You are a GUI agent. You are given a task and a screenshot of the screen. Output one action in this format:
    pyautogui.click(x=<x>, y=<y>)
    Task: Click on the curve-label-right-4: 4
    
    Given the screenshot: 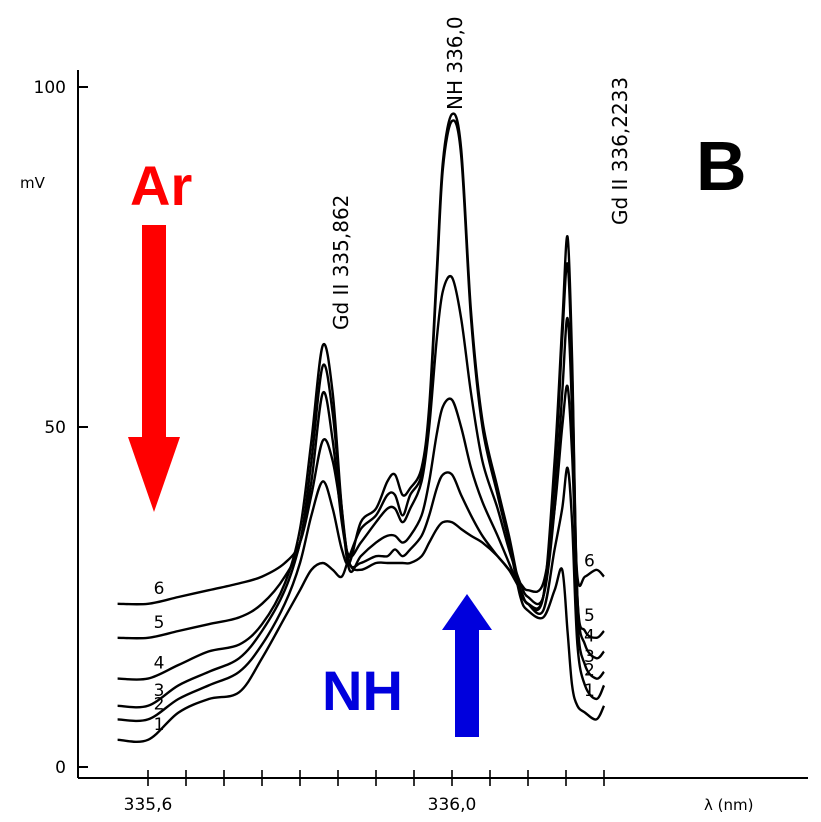 What is the action you would take?
    pyautogui.click(x=589, y=636)
    